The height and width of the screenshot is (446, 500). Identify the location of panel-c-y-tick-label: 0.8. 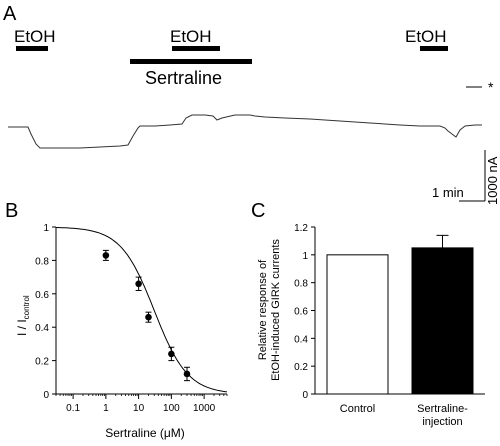
(301, 284).